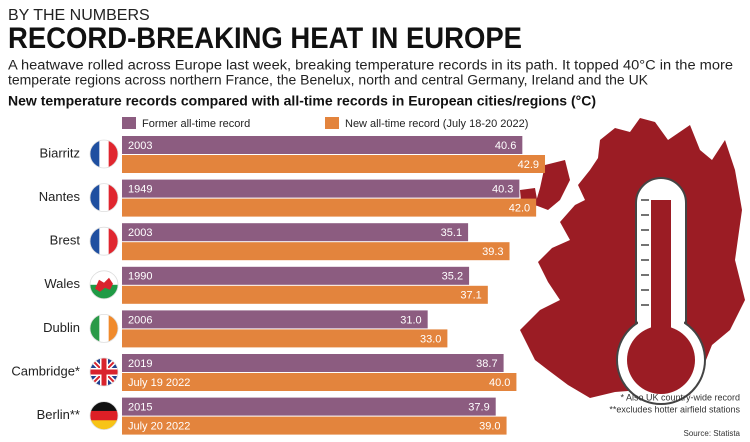 The width and height of the screenshot is (750, 442). I want to click on y-tick-label: Berlin**, so click(58, 414).